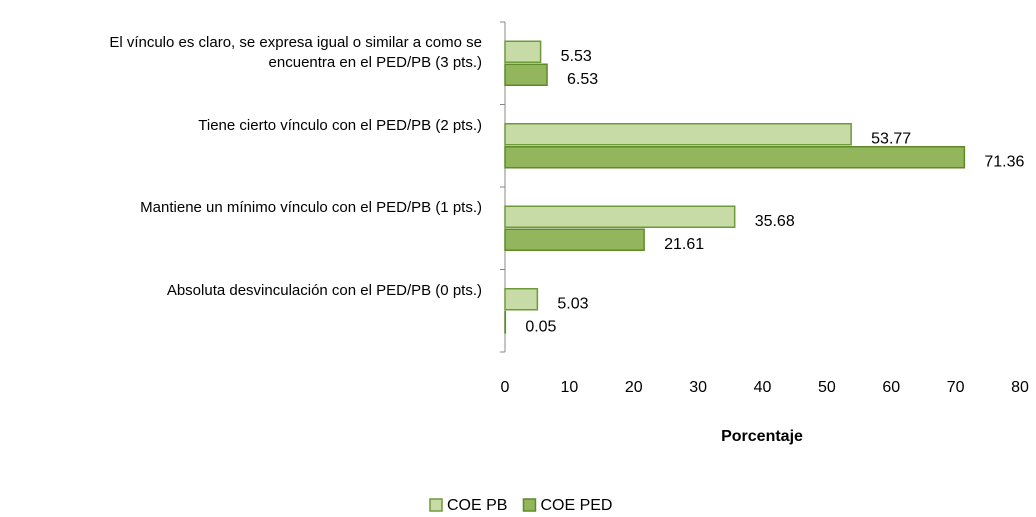  Describe the element at coordinates (477, 505) in the screenshot. I see `legend-label: COE PB` at that location.